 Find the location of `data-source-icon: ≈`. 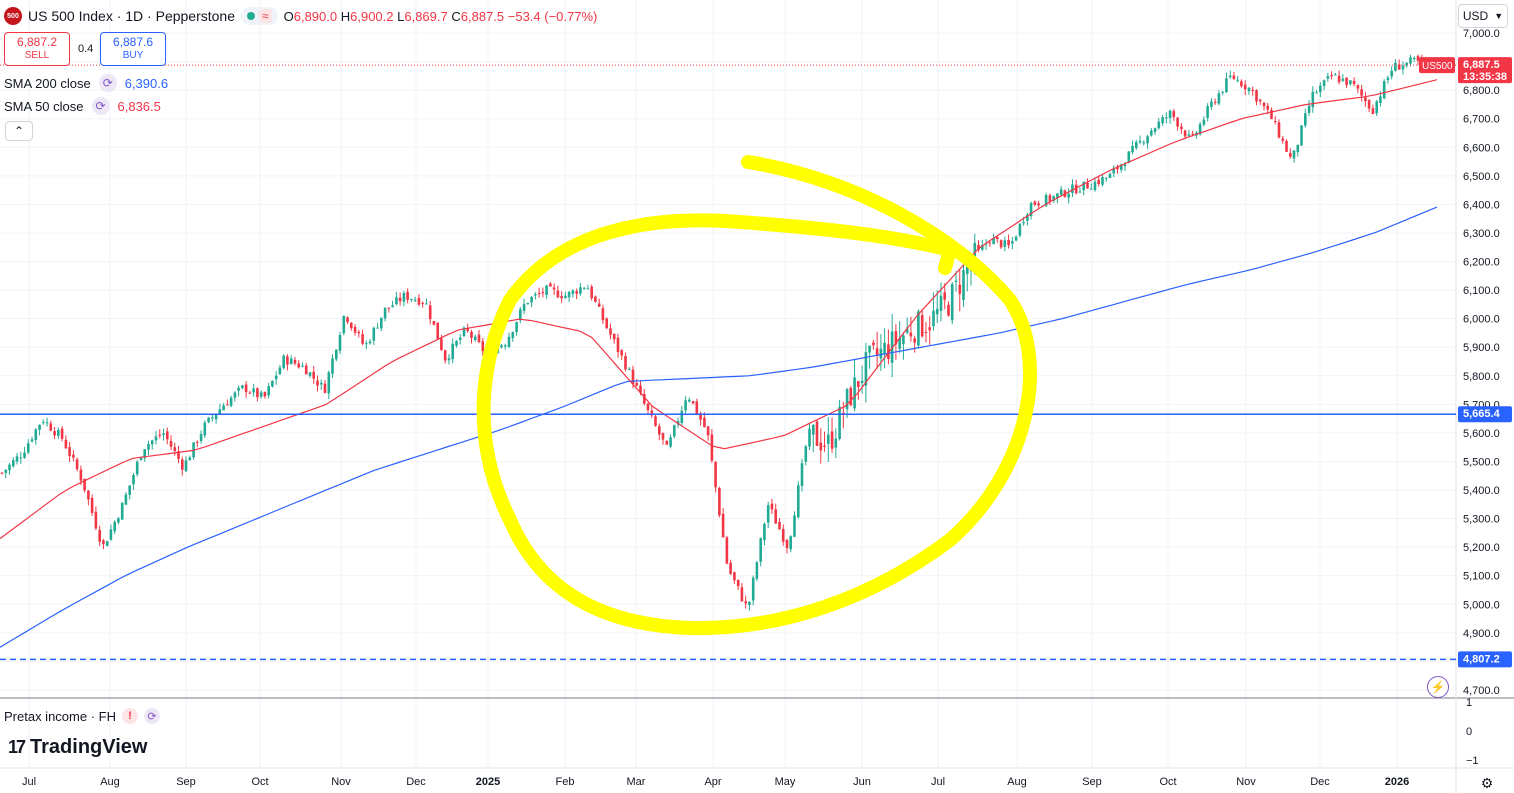

data-source-icon: ≈ is located at coordinates (265, 16).